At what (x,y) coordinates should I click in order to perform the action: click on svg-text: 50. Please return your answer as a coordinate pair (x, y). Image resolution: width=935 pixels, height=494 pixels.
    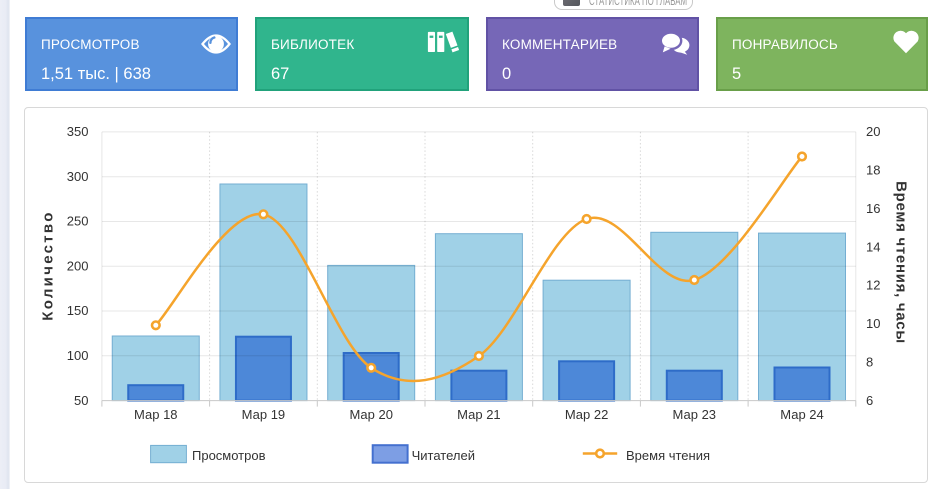
    Looking at the image, I should click on (81, 400).